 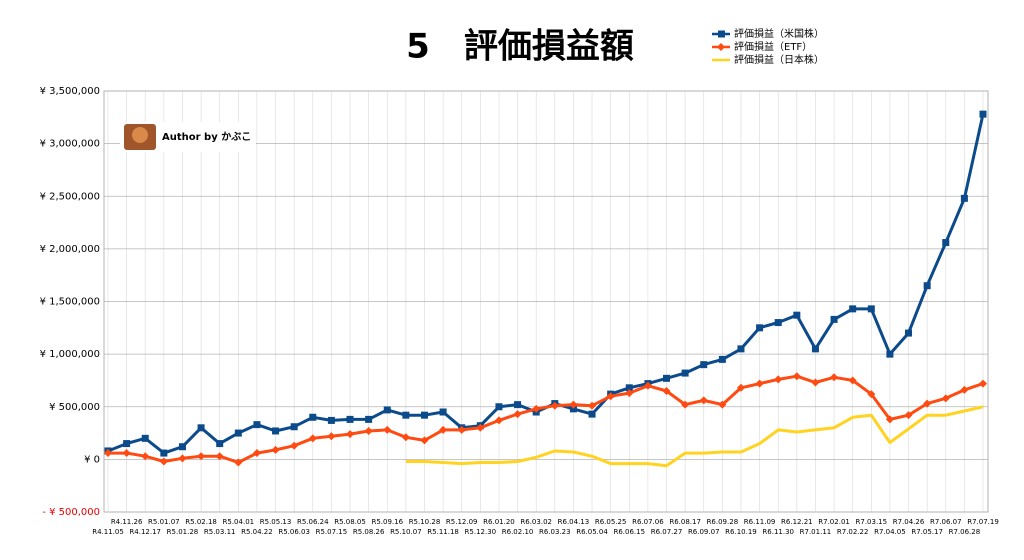 I want to click on x-tick-label: R7.06.07, so click(x=946, y=522).